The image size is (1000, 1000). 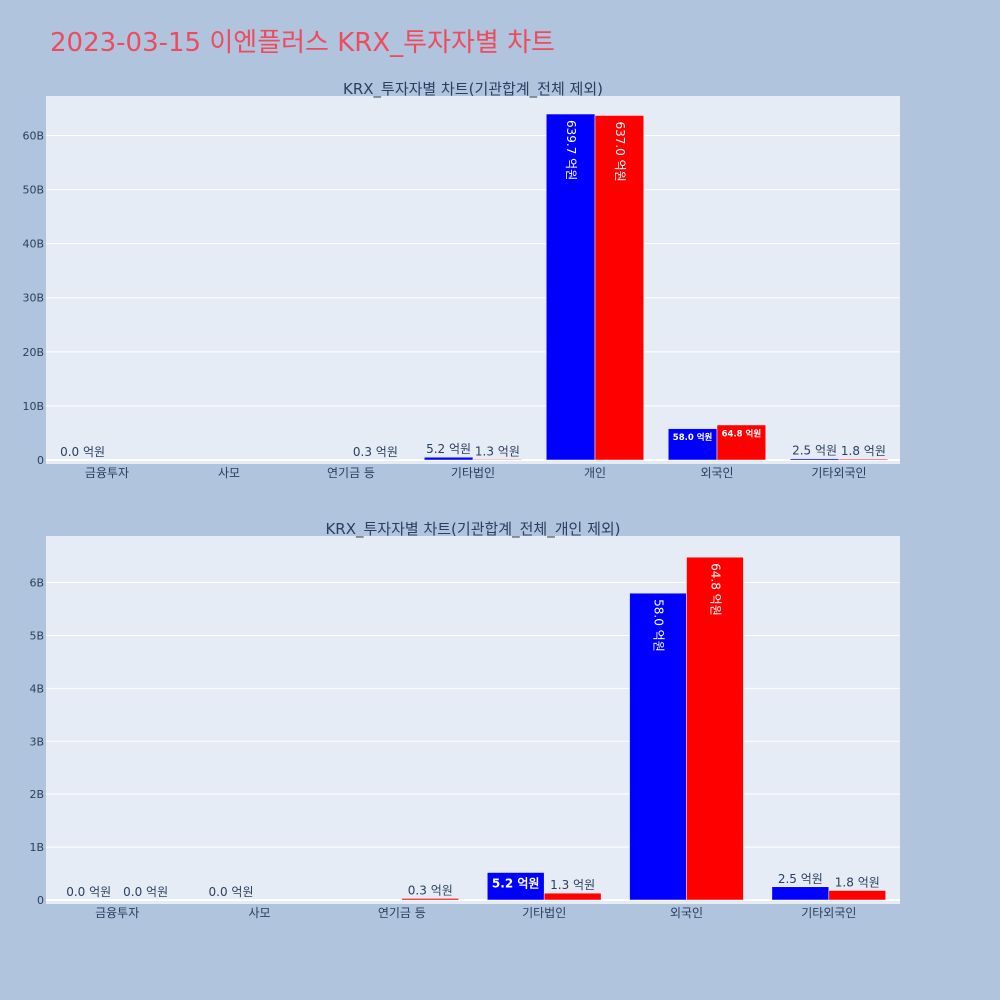 I want to click on y-tick-label: 5B, so click(x=36, y=635).